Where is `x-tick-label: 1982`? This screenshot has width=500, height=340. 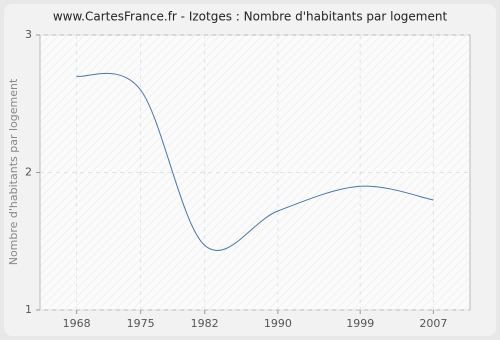
x-tick-label: 1982 is located at coordinates (205, 323).